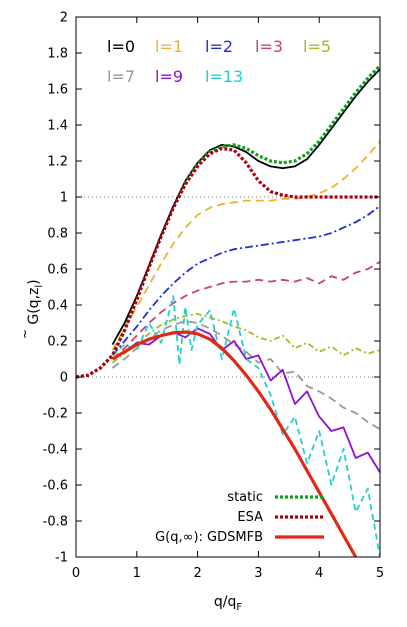 This screenshot has width=407, height=627. Describe the element at coordinates (55, 414) in the screenshot. I see `y-tick-label: -0.2` at that location.